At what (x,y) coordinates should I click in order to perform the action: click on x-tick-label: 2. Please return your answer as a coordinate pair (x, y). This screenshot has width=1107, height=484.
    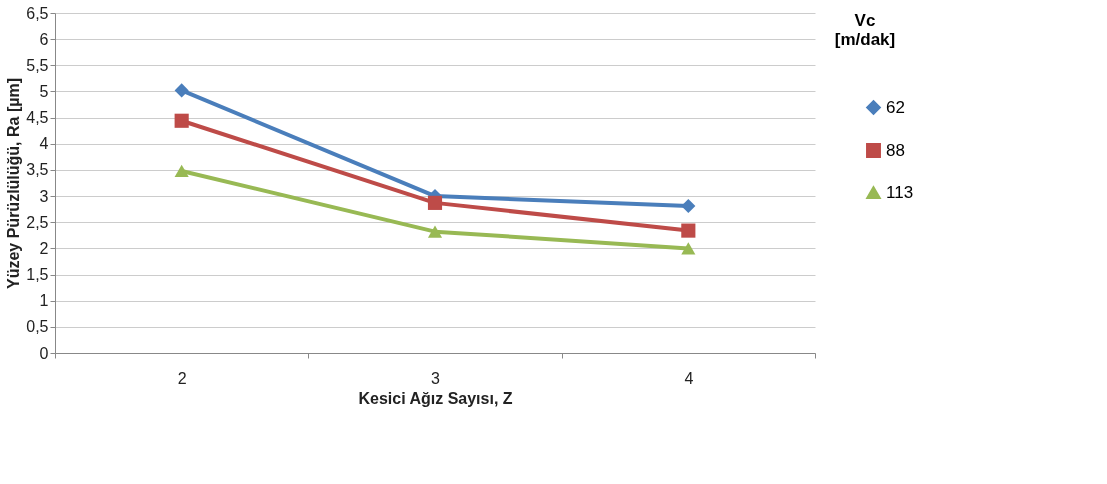
    Looking at the image, I should click on (182, 378).